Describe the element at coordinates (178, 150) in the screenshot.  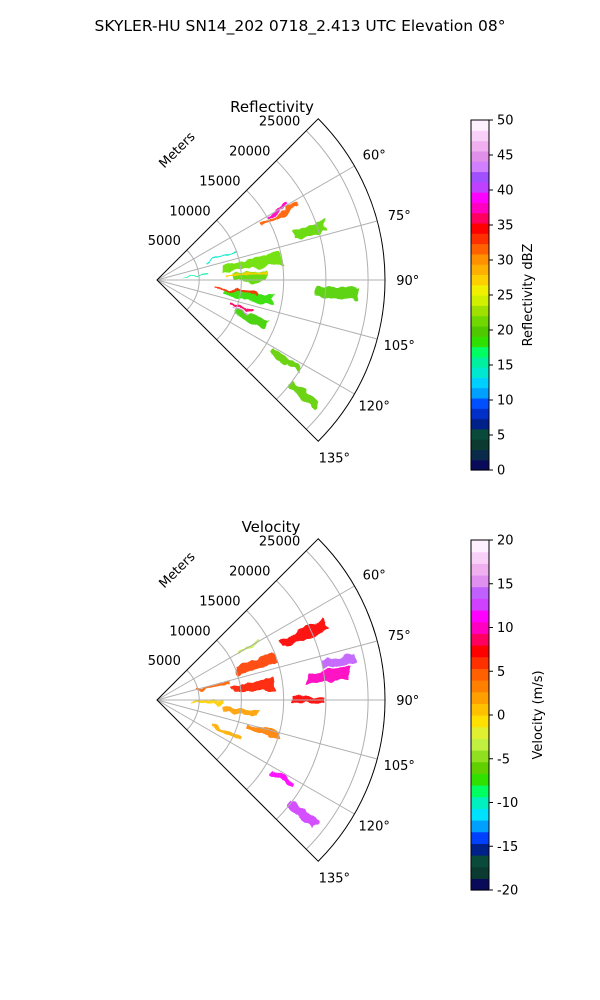
I see `reflectivity-radial-label: Meters` at that location.